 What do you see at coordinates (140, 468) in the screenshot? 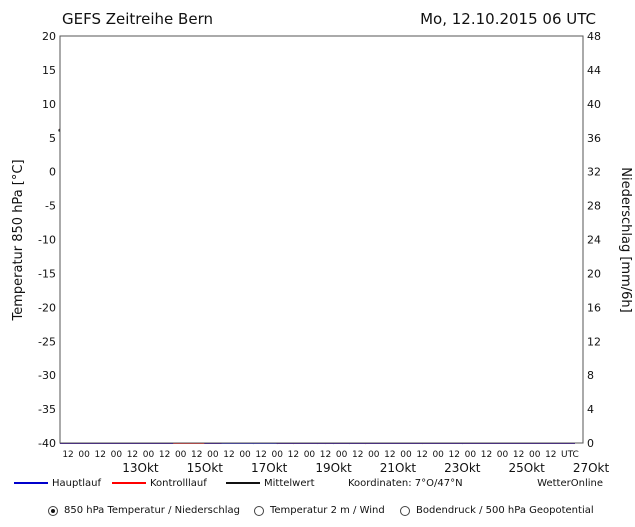
I see `day-label: 13Okt` at bounding box center [140, 468].